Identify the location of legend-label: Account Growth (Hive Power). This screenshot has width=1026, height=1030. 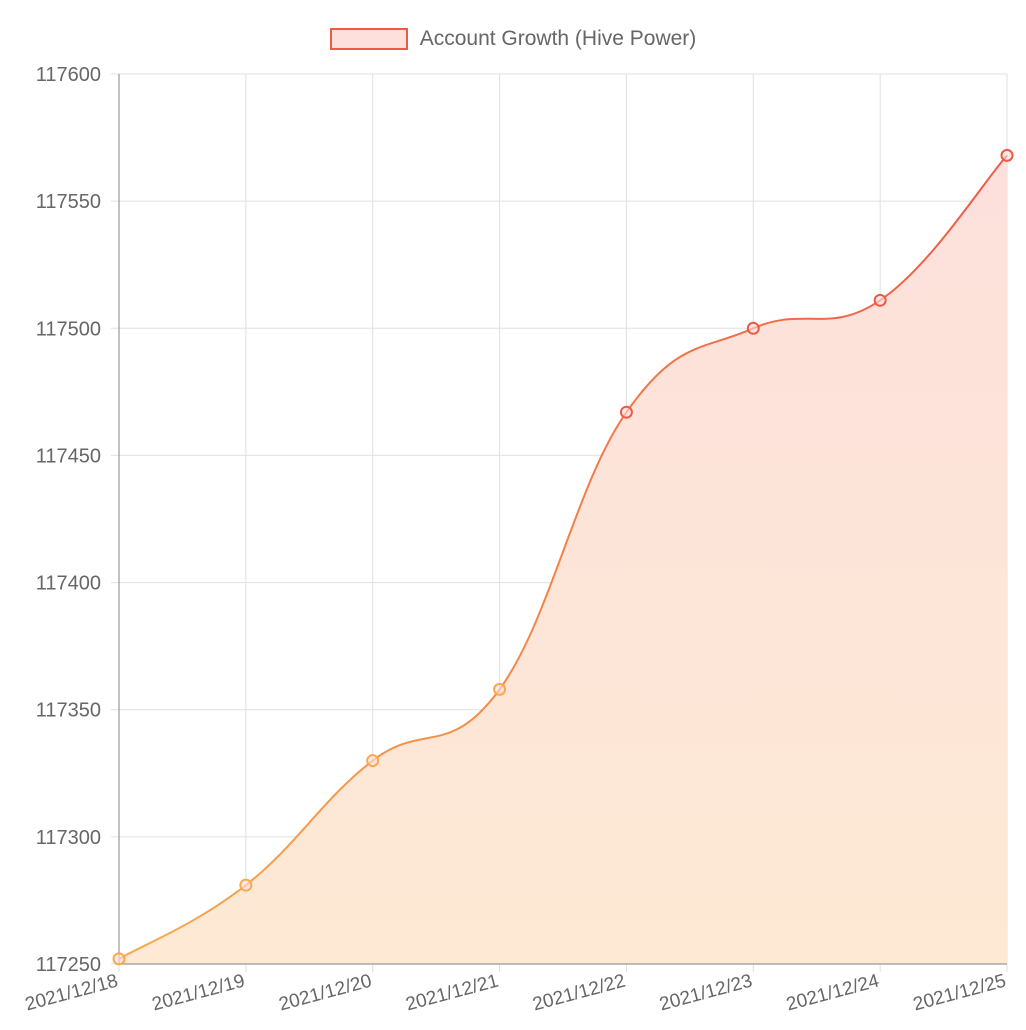
(558, 38).